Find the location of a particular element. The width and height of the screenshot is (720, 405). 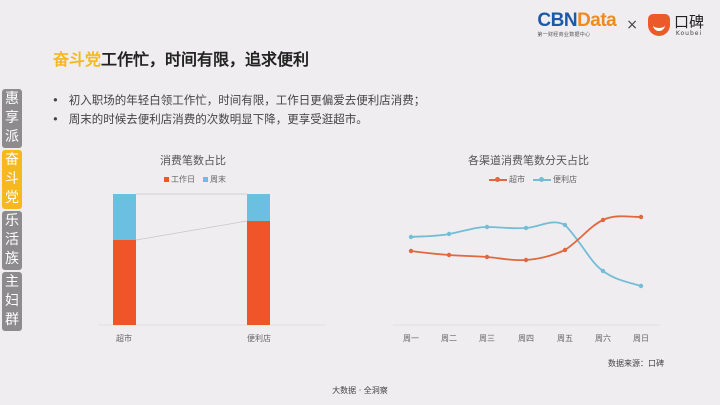

line-xlabel: 周一 is located at coordinates (411, 338).